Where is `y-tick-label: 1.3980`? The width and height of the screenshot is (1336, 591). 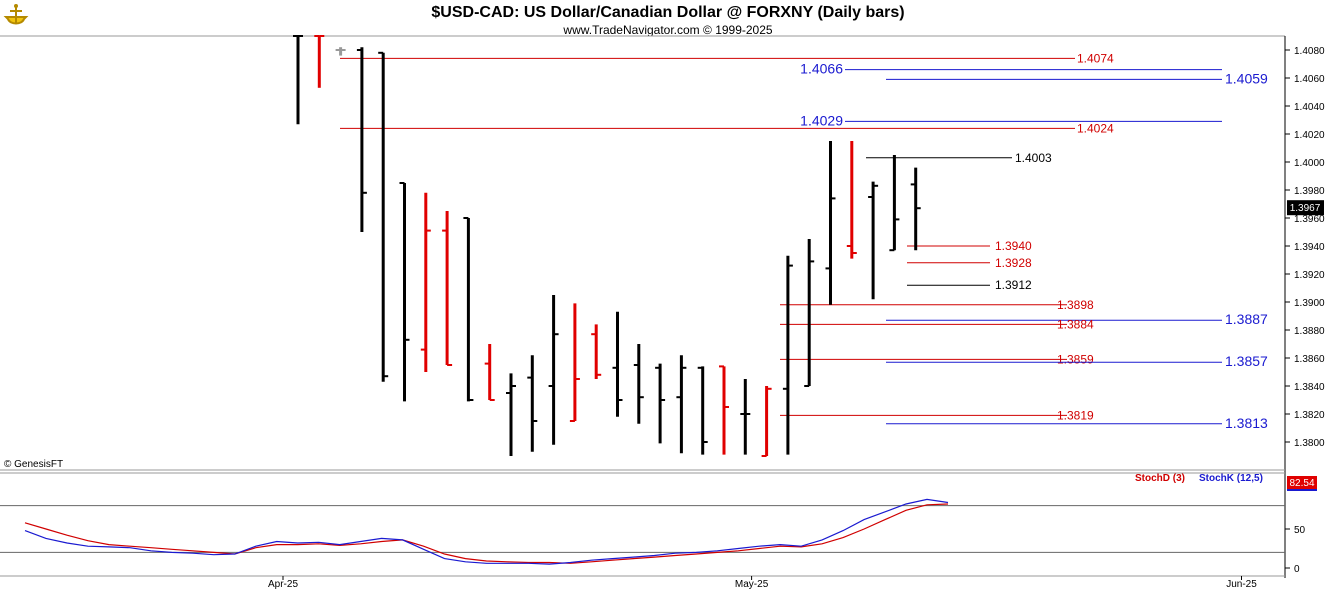 y-tick-label: 1.3980 is located at coordinates (1309, 191).